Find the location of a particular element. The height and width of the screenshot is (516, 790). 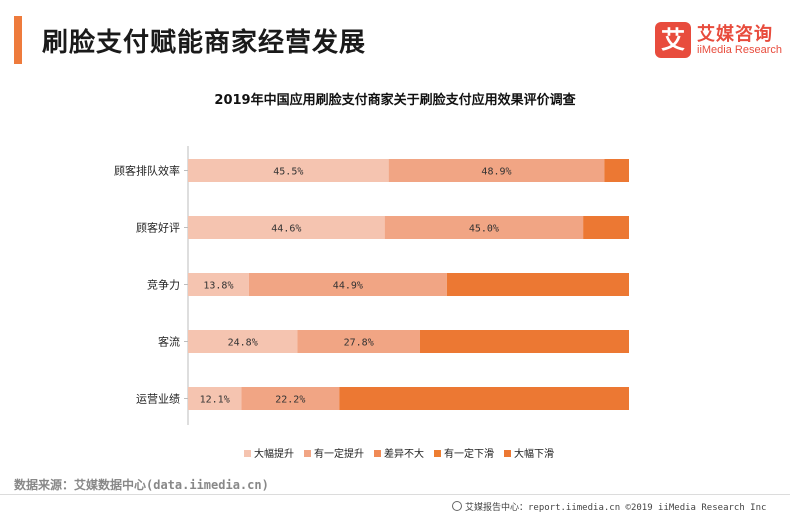

footer-divider is located at coordinates (395, 494).